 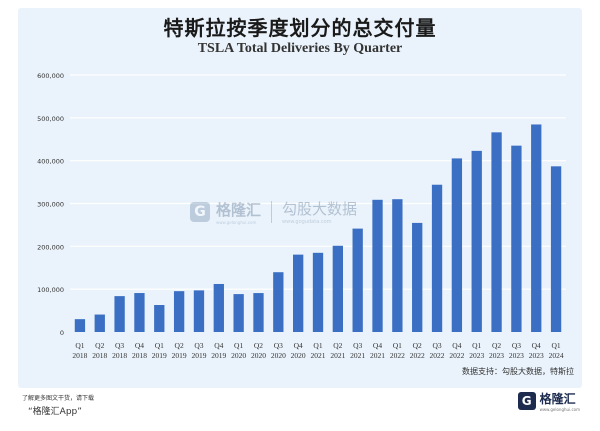 What do you see at coordinates (50, 247) in the screenshot?
I see `y-tick-label: 200,000` at bounding box center [50, 247].